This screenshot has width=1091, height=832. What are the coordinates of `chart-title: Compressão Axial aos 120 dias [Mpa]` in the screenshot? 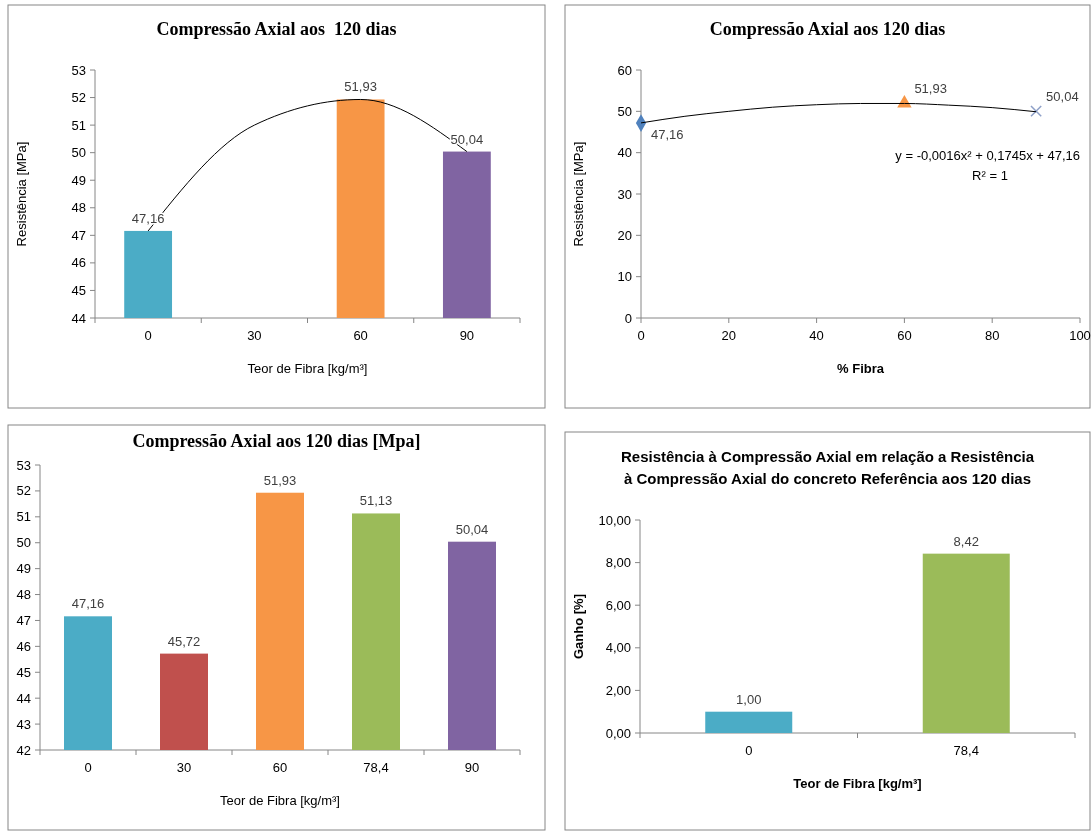 It's located at (276, 441).